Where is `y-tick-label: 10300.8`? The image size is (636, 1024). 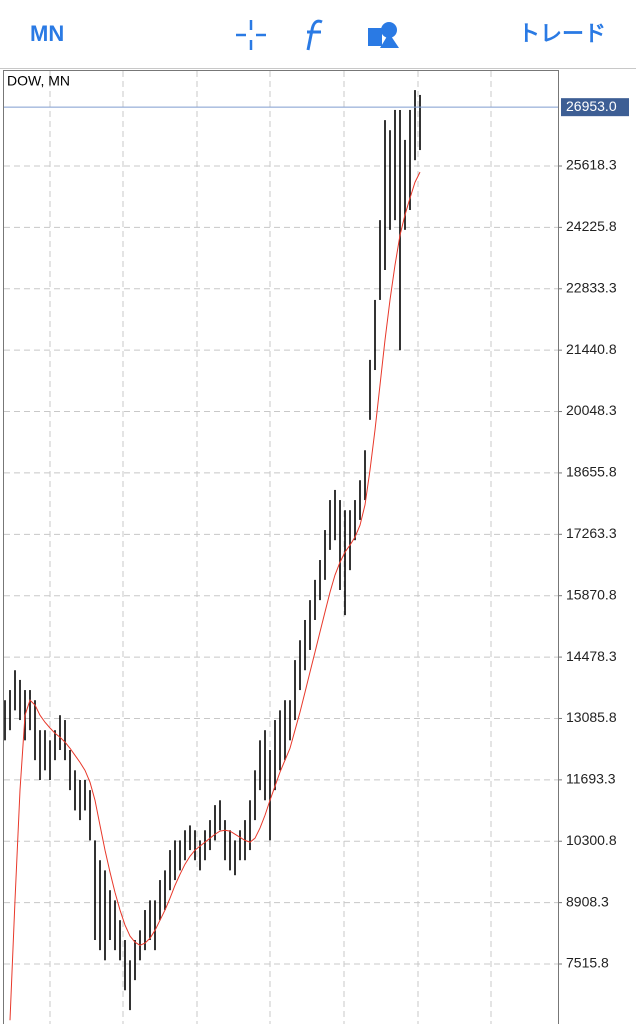 y-tick-label: 10300.8 is located at coordinates (591, 840).